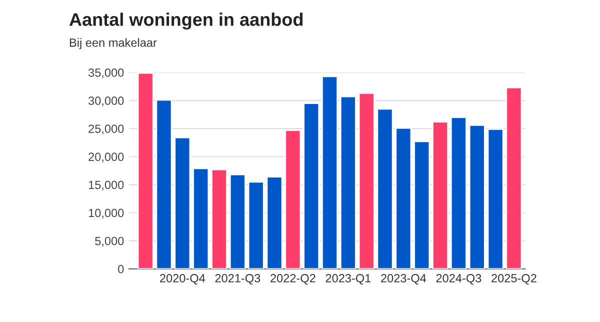 Image resolution: width=600 pixels, height=322 pixels. Describe the element at coordinates (186, 21) in the screenshot. I see `chart-title: Aantal woningen in aanbod` at that location.